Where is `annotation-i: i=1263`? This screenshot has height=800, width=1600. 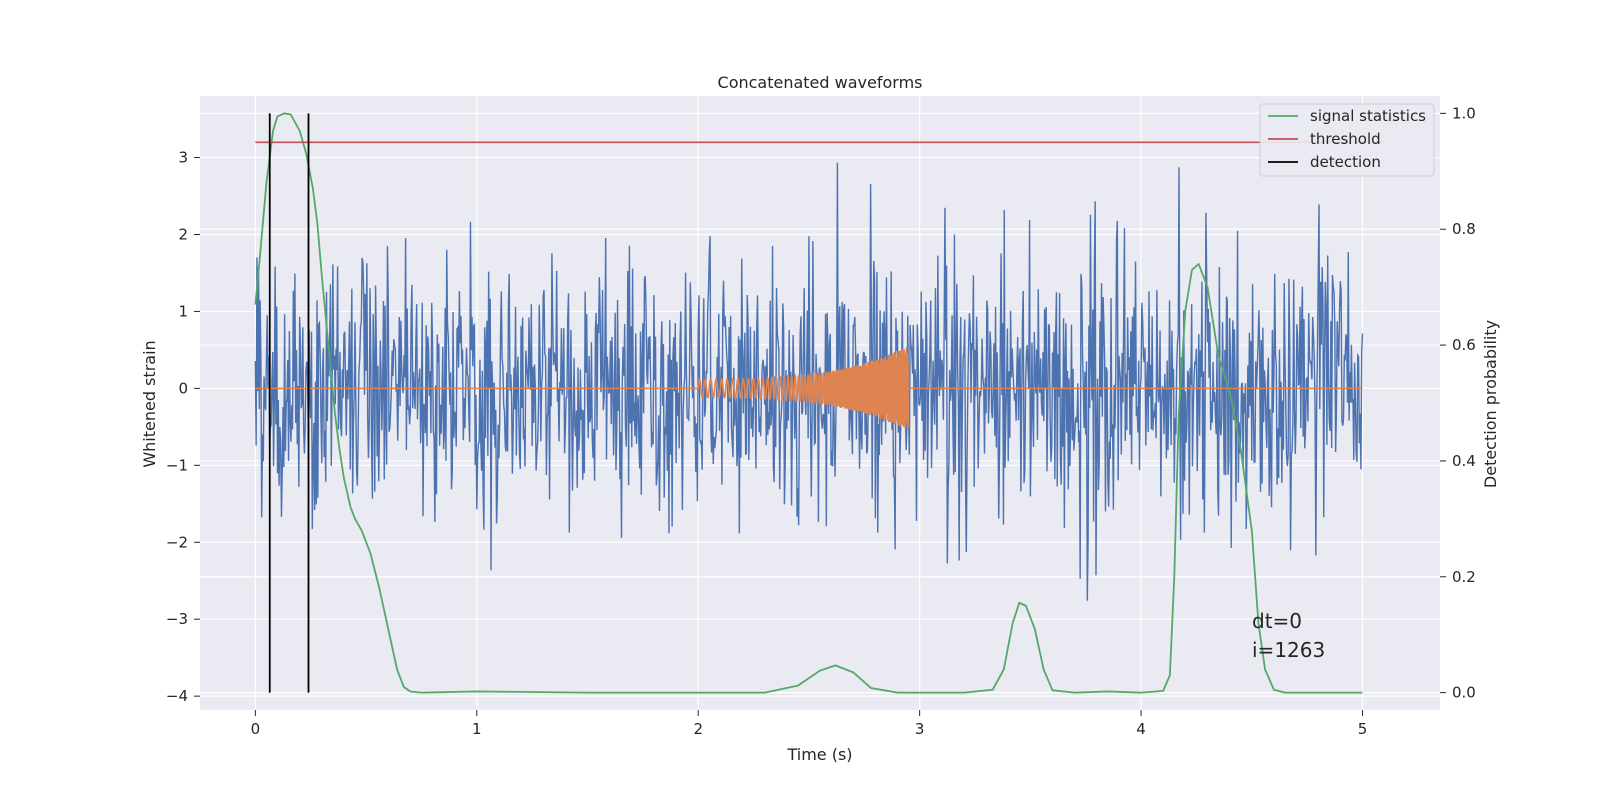 annotation-i: i=1263 is located at coordinates (1288, 650).